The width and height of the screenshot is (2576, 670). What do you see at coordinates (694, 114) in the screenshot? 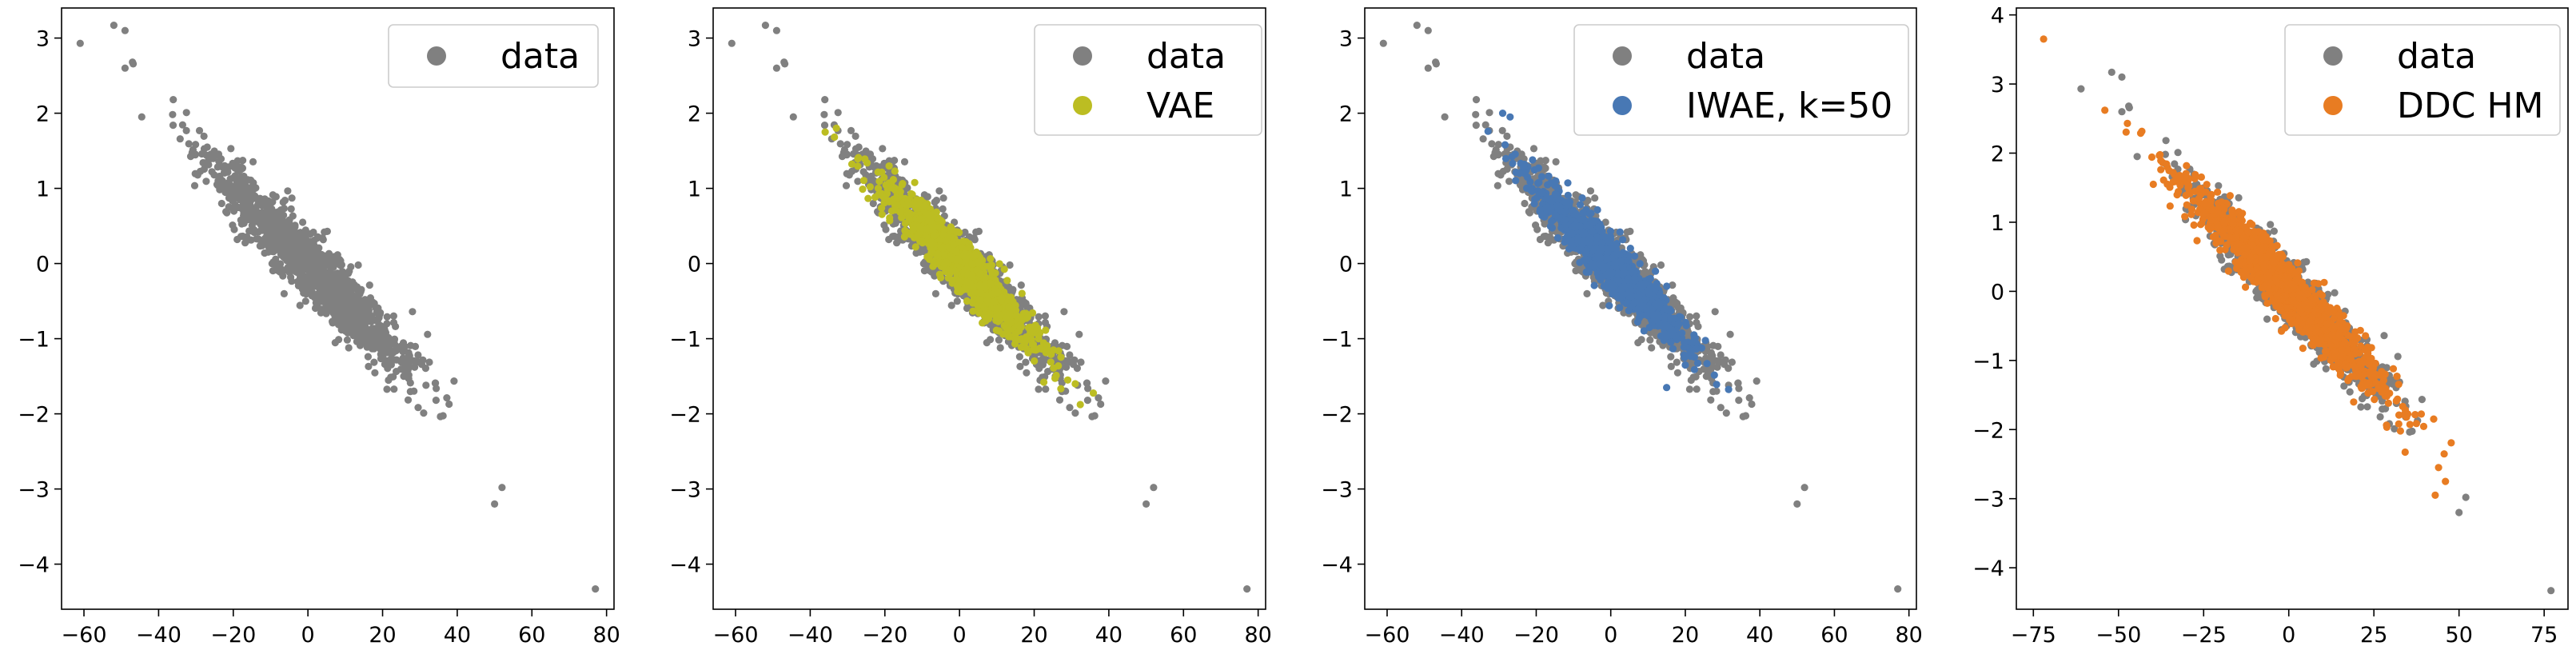
I see `y-tick-label: 2` at bounding box center [694, 114].